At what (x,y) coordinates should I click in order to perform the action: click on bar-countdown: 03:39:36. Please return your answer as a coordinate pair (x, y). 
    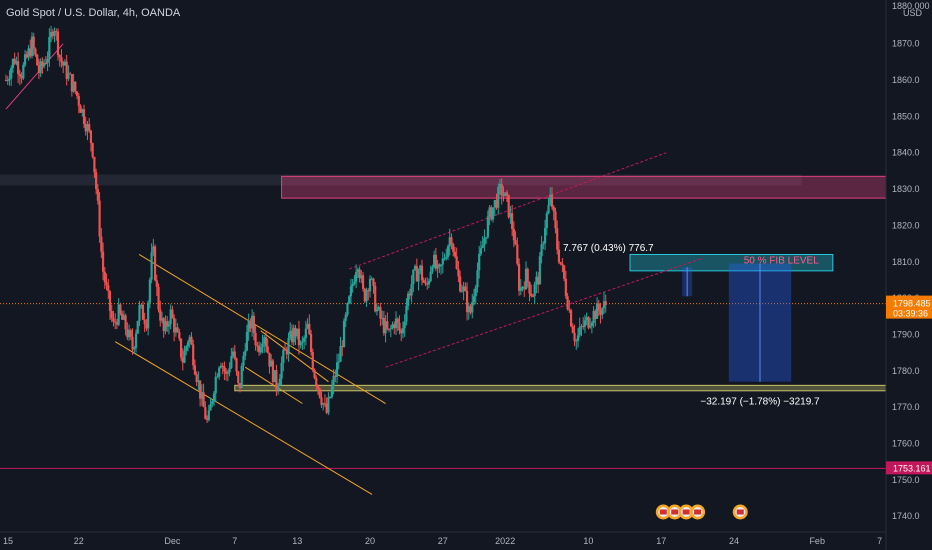
    Looking at the image, I should click on (910, 314).